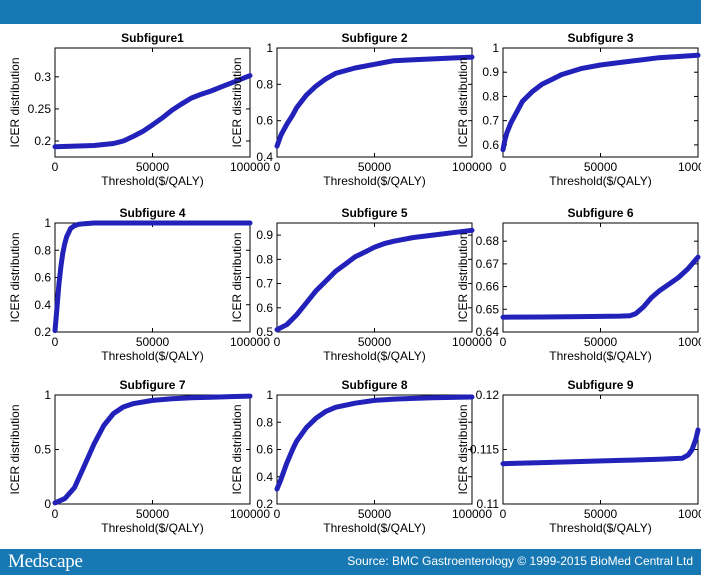 Image resolution: width=701 pixels, height=575 pixels. What do you see at coordinates (237, 277) in the screenshot?
I see `y-axis-label-5: ICER distribution` at bounding box center [237, 277].